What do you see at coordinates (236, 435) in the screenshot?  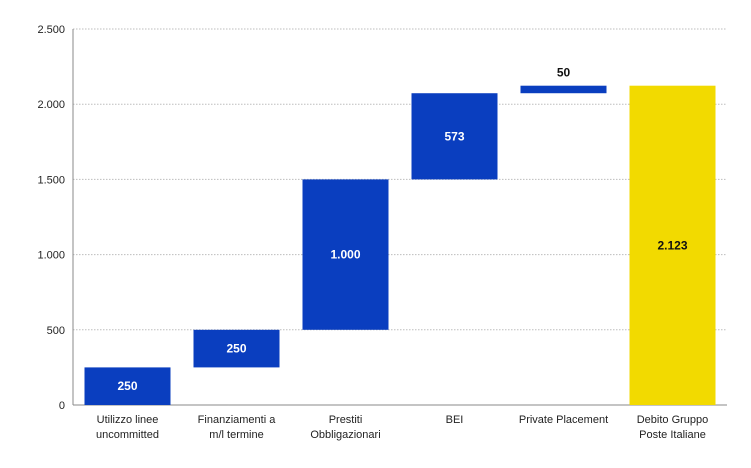 I see `category-label-line: m/l termine` at bounding box center [236, 435].